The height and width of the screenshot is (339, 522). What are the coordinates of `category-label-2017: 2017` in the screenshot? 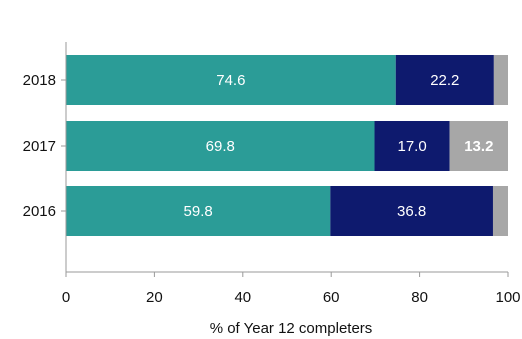 It's located at (39, 146).